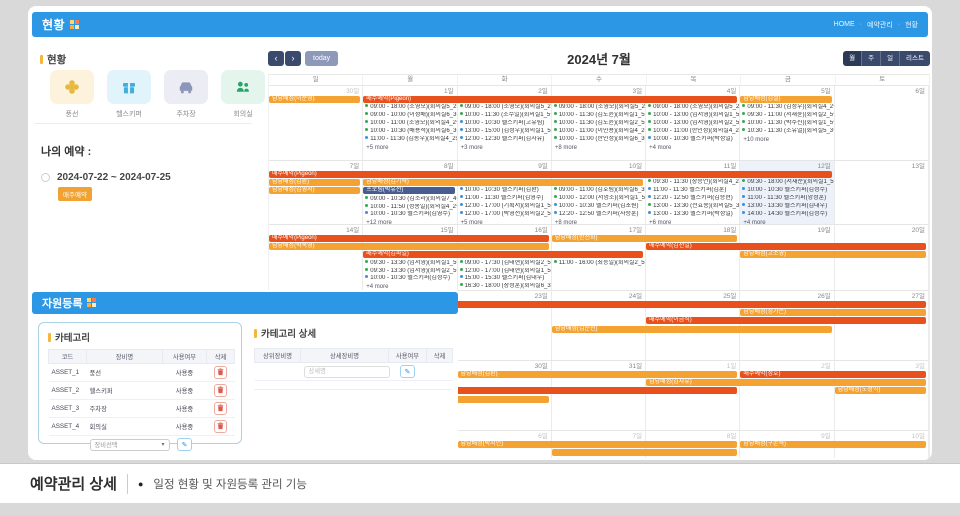 This screenshot has width=960, height=516. What do you see at coordinates (129, 444) in the screenshot?
I see `equipment-select: 장비선택 ▾` at bounding box center [129, 444].